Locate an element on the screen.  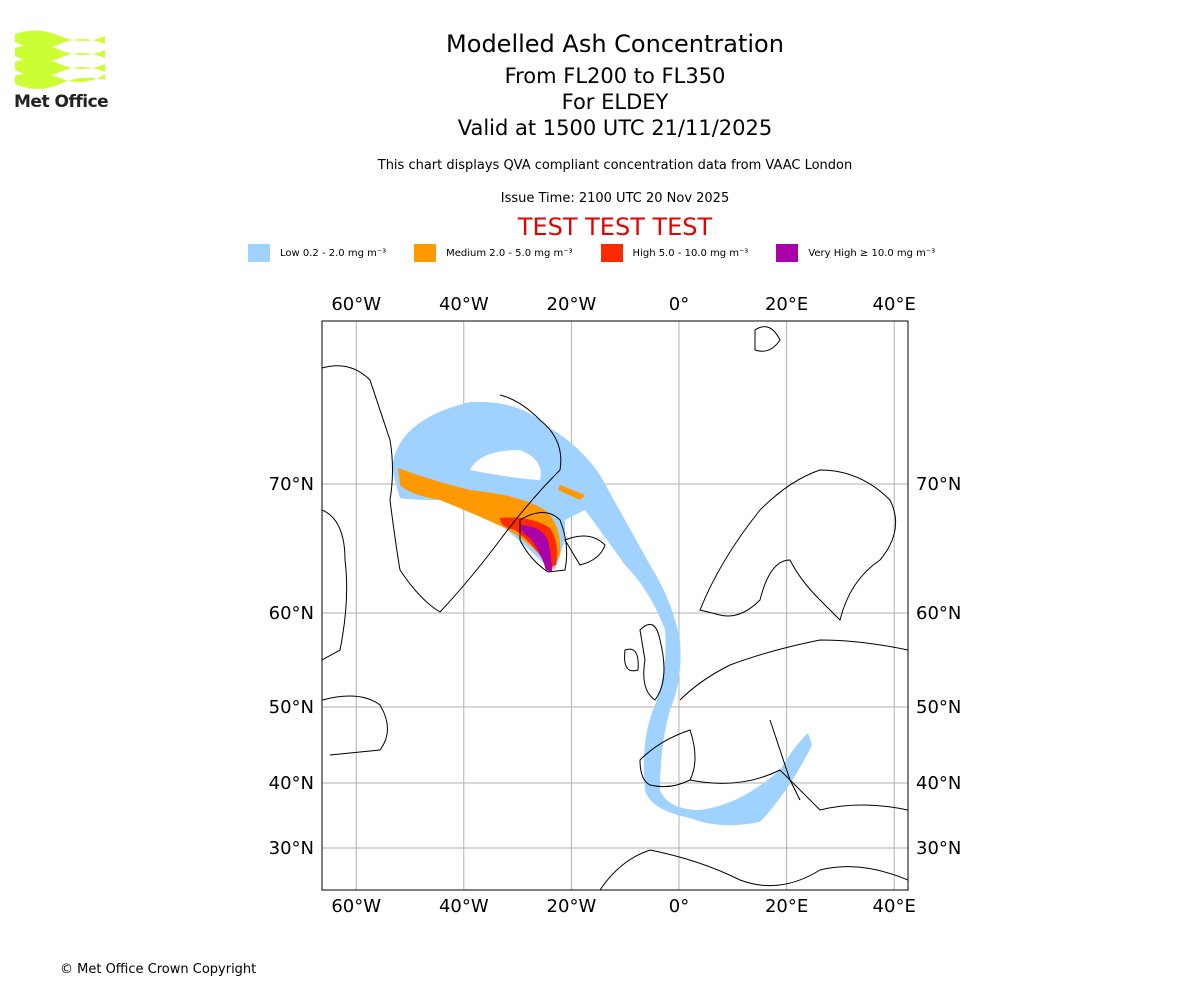
volcano-name: For ELDEY is located at coordinates (615, 102).